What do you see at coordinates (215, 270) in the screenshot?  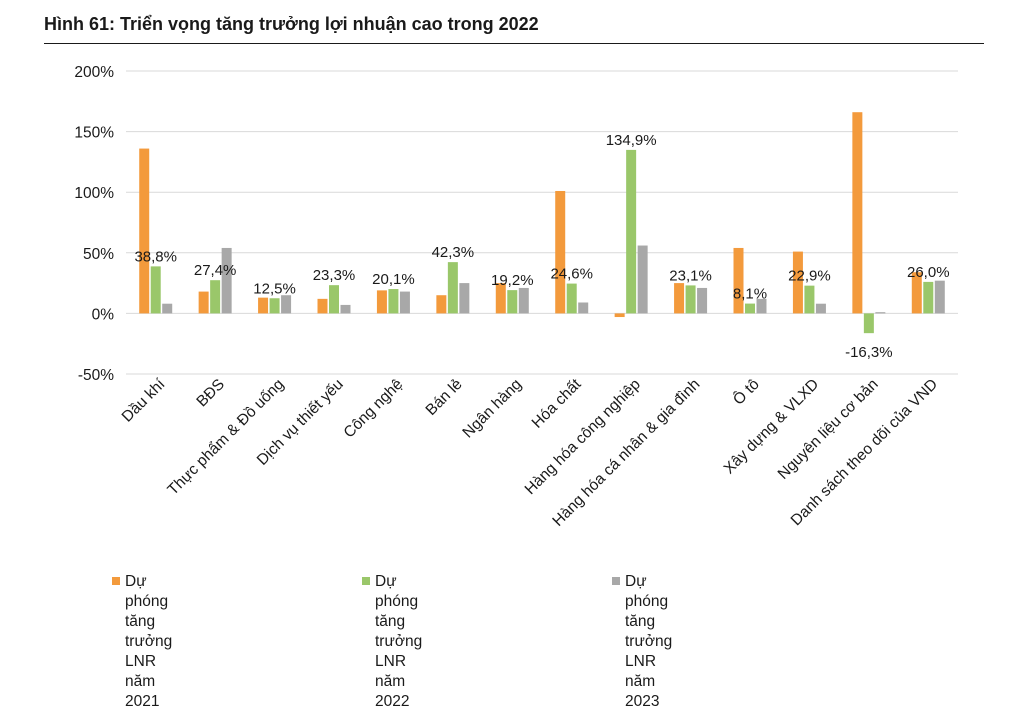 I see `data-label-1: 27,4%` at bounding box center [215, 270].